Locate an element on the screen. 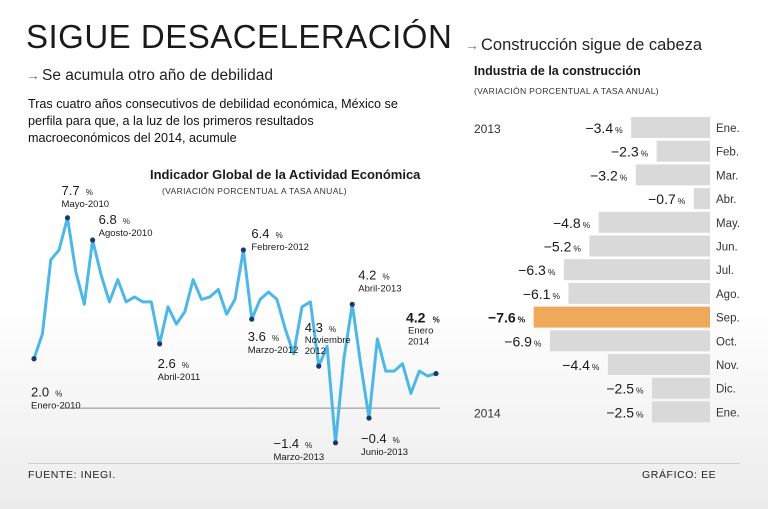 Image resolution: width=768 pixels, height=509 pixels. category-label: Sep. is located at coordinates (728, 319).